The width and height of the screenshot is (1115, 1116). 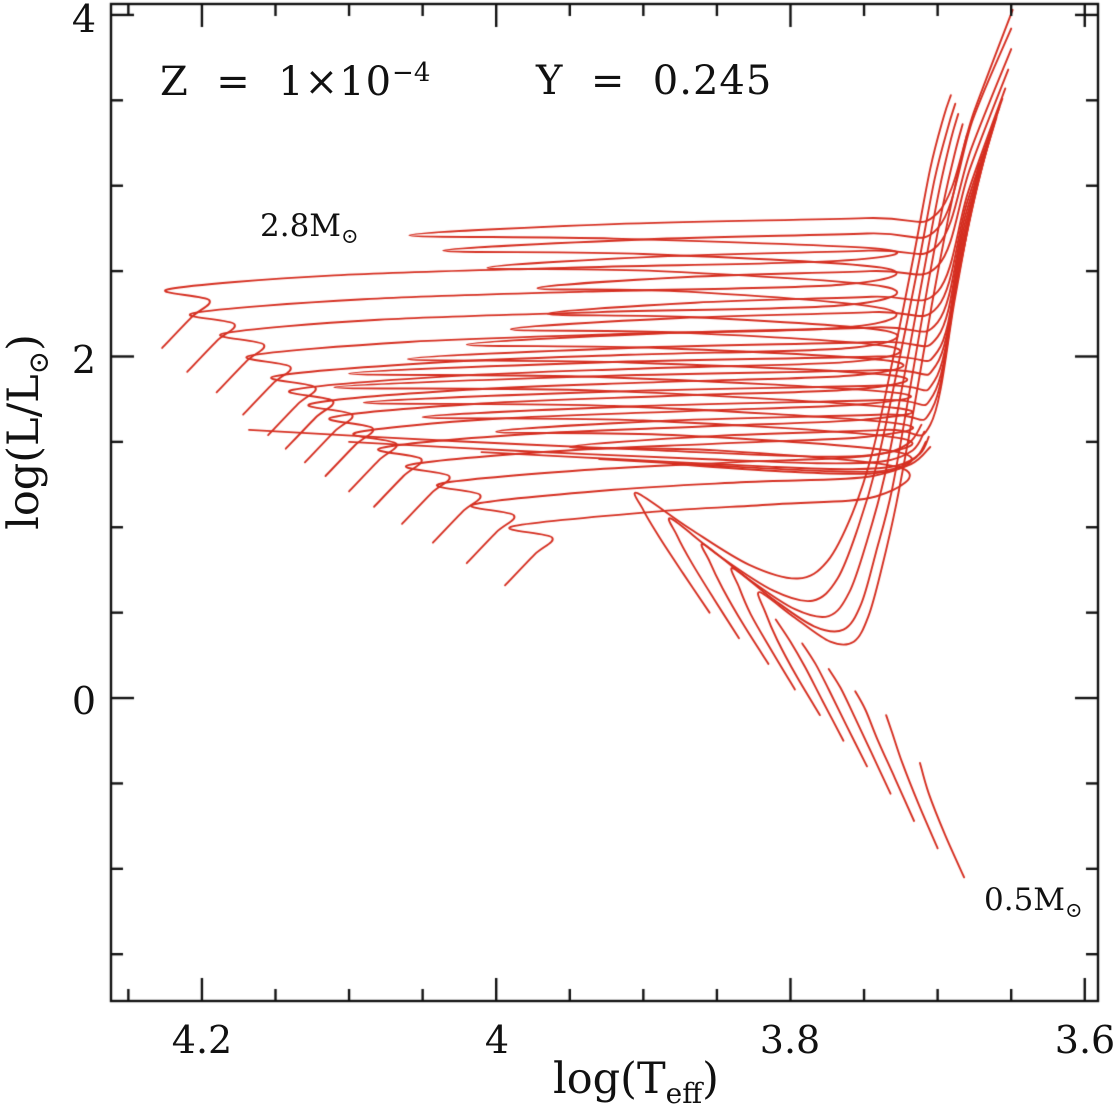 I want to click on y-tick-label-0: 0, so click(x=83, y=701).